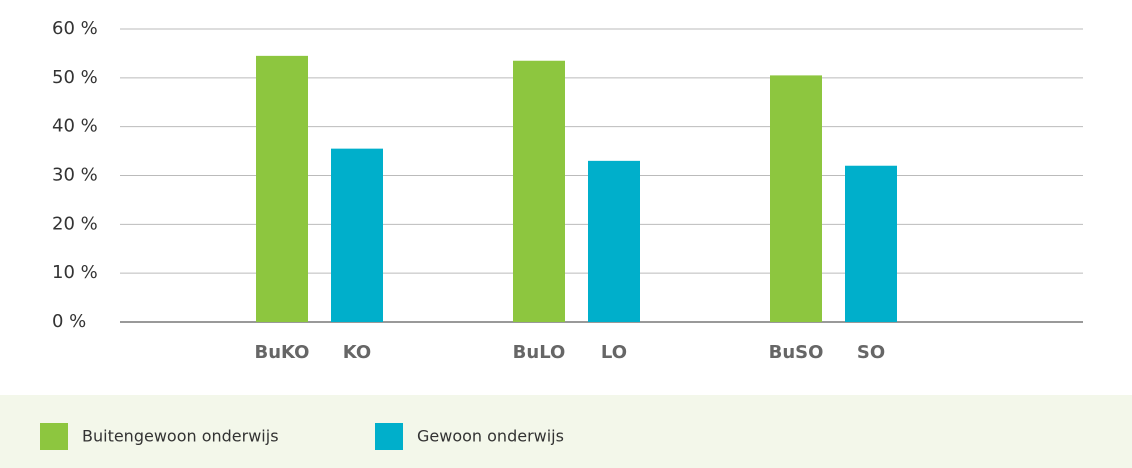 The height and width of the screenshot is (468, 1132). I want to click on y-tick-label: 50 %, so click(75, 77).